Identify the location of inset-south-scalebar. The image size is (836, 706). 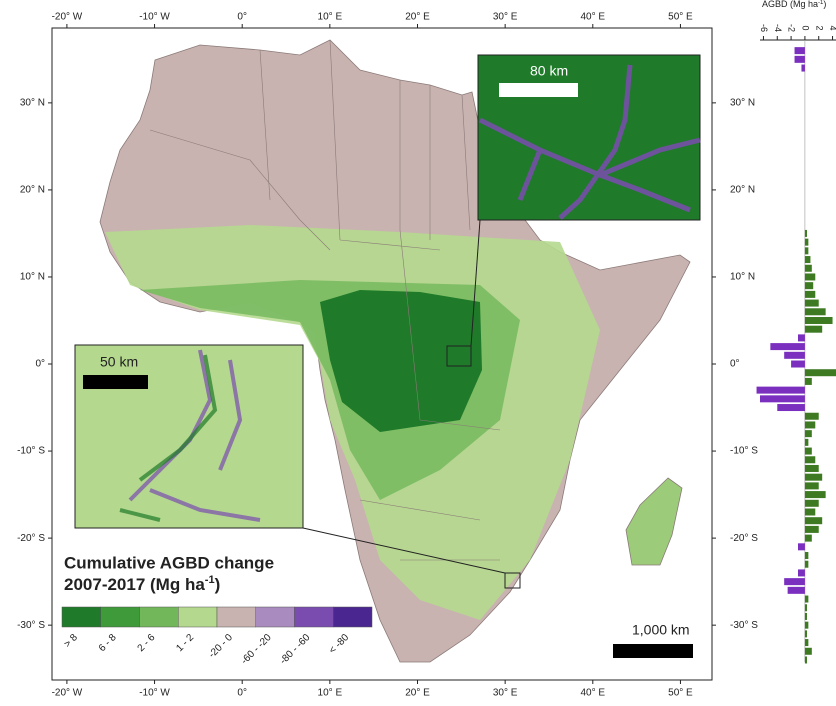
(115, 382).